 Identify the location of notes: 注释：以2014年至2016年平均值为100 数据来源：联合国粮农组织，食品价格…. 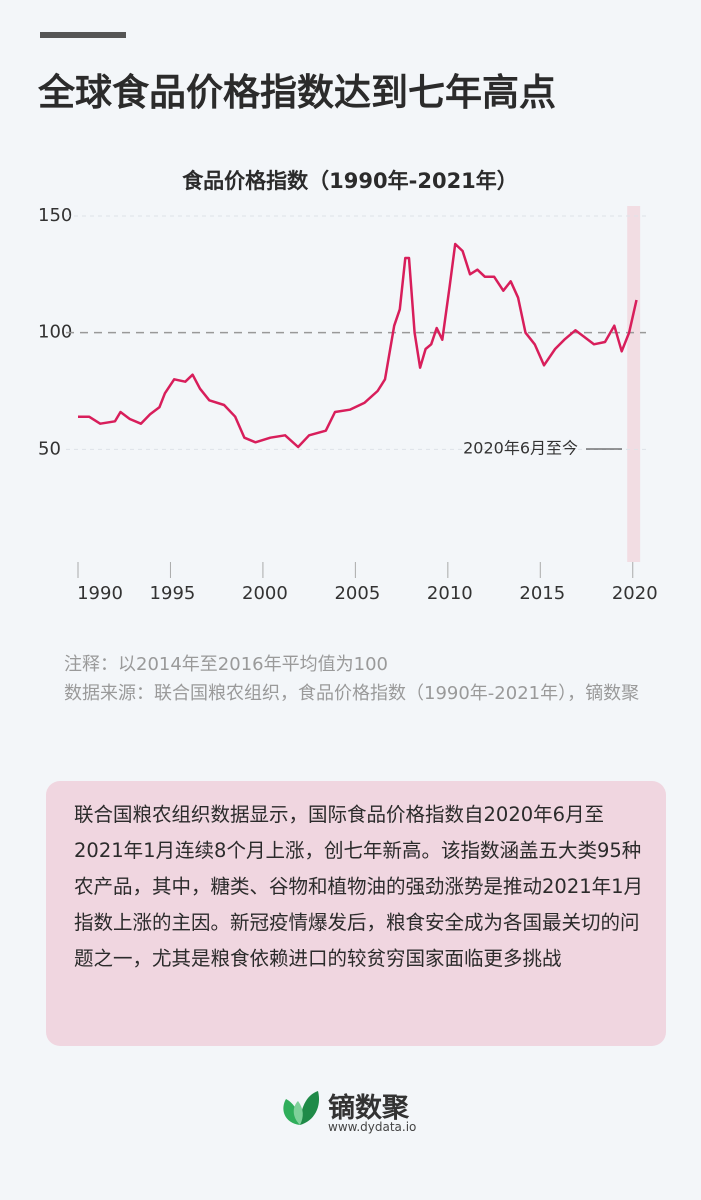
(369, 679).